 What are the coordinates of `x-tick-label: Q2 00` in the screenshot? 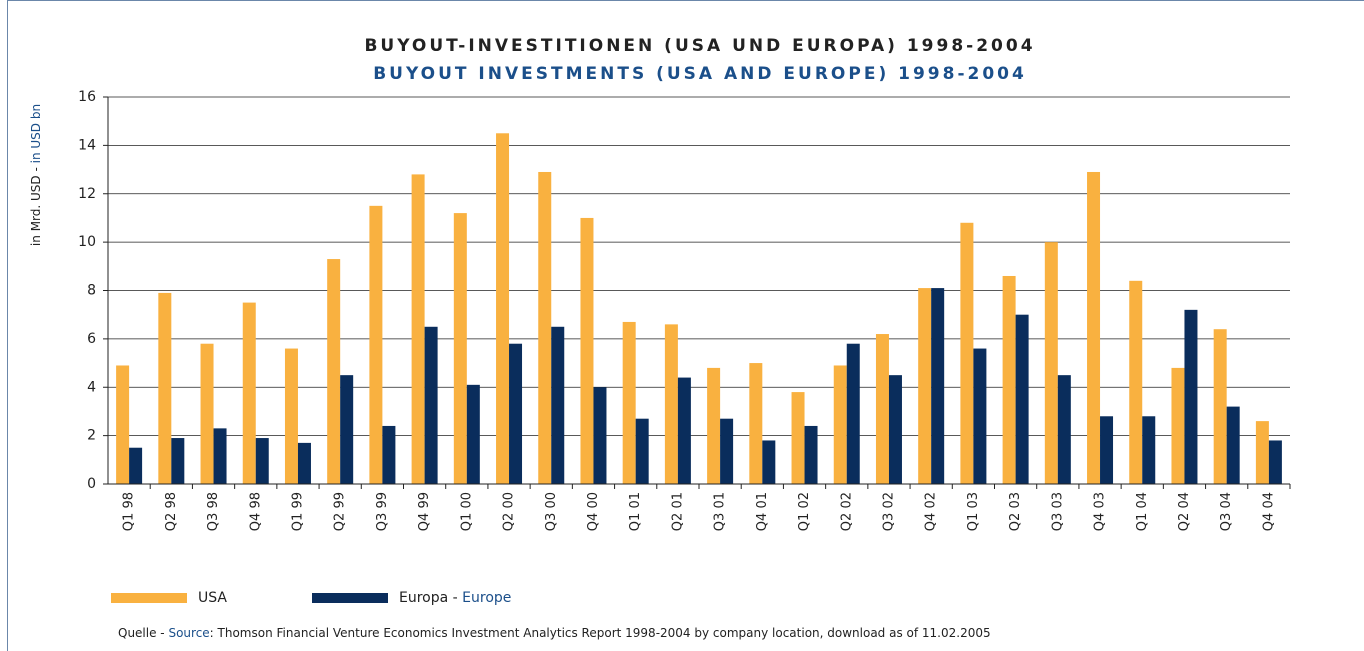 It's located at (509, 511).